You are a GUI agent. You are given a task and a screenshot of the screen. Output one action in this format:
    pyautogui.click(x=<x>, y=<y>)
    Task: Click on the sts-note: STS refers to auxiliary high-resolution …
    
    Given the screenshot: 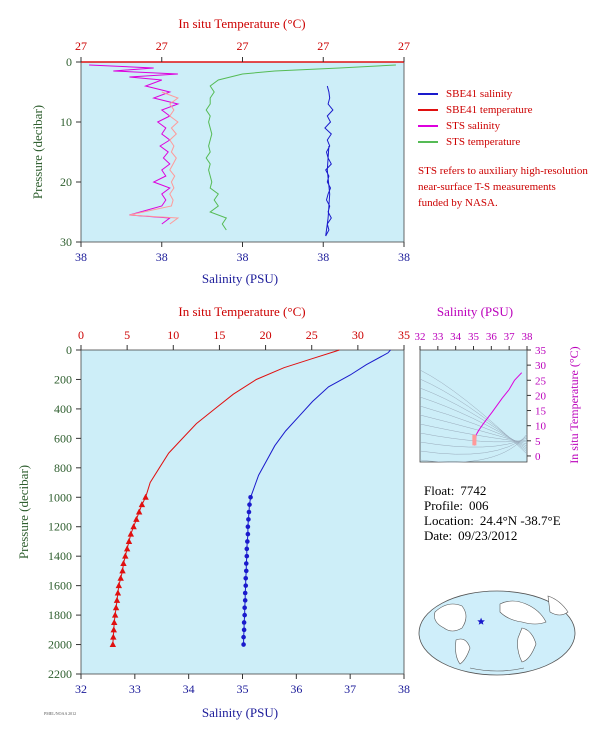 What is the action you would take?
    pyautogui.click(x=503, y=187)
    